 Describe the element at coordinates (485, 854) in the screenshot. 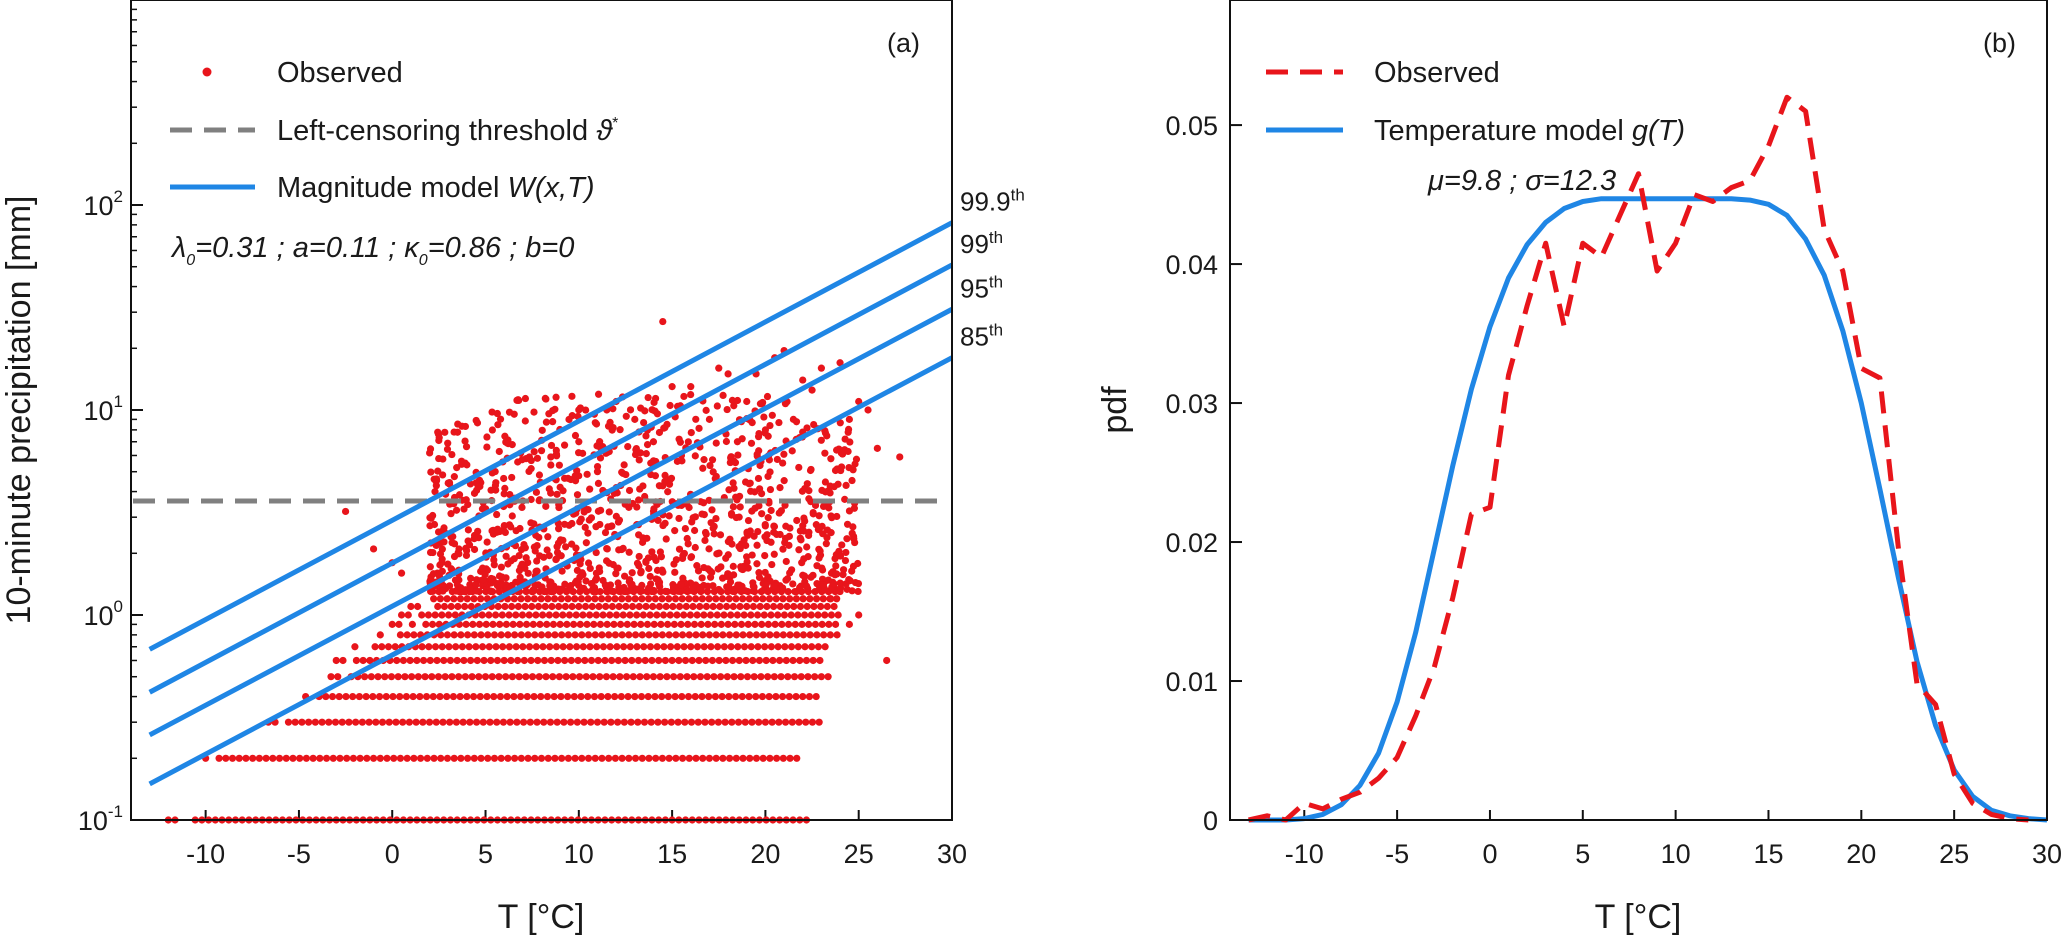

I see `panel-a-xtick-label: 5` at that location.